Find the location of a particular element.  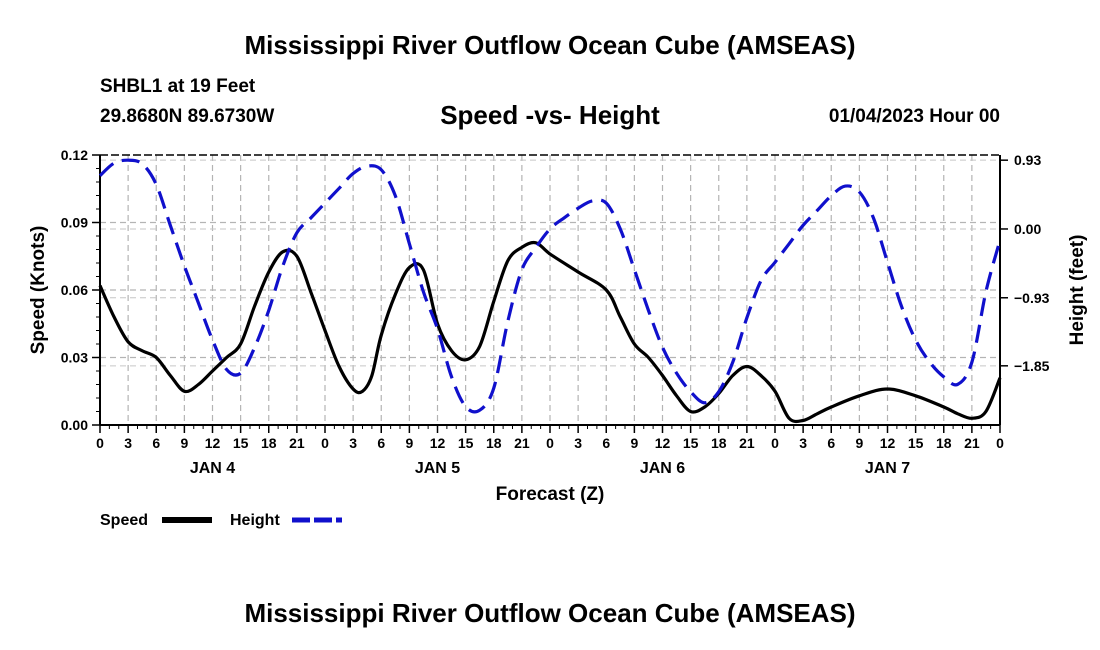

legend-speed-label: Speed is located at coordinates (124, 520).